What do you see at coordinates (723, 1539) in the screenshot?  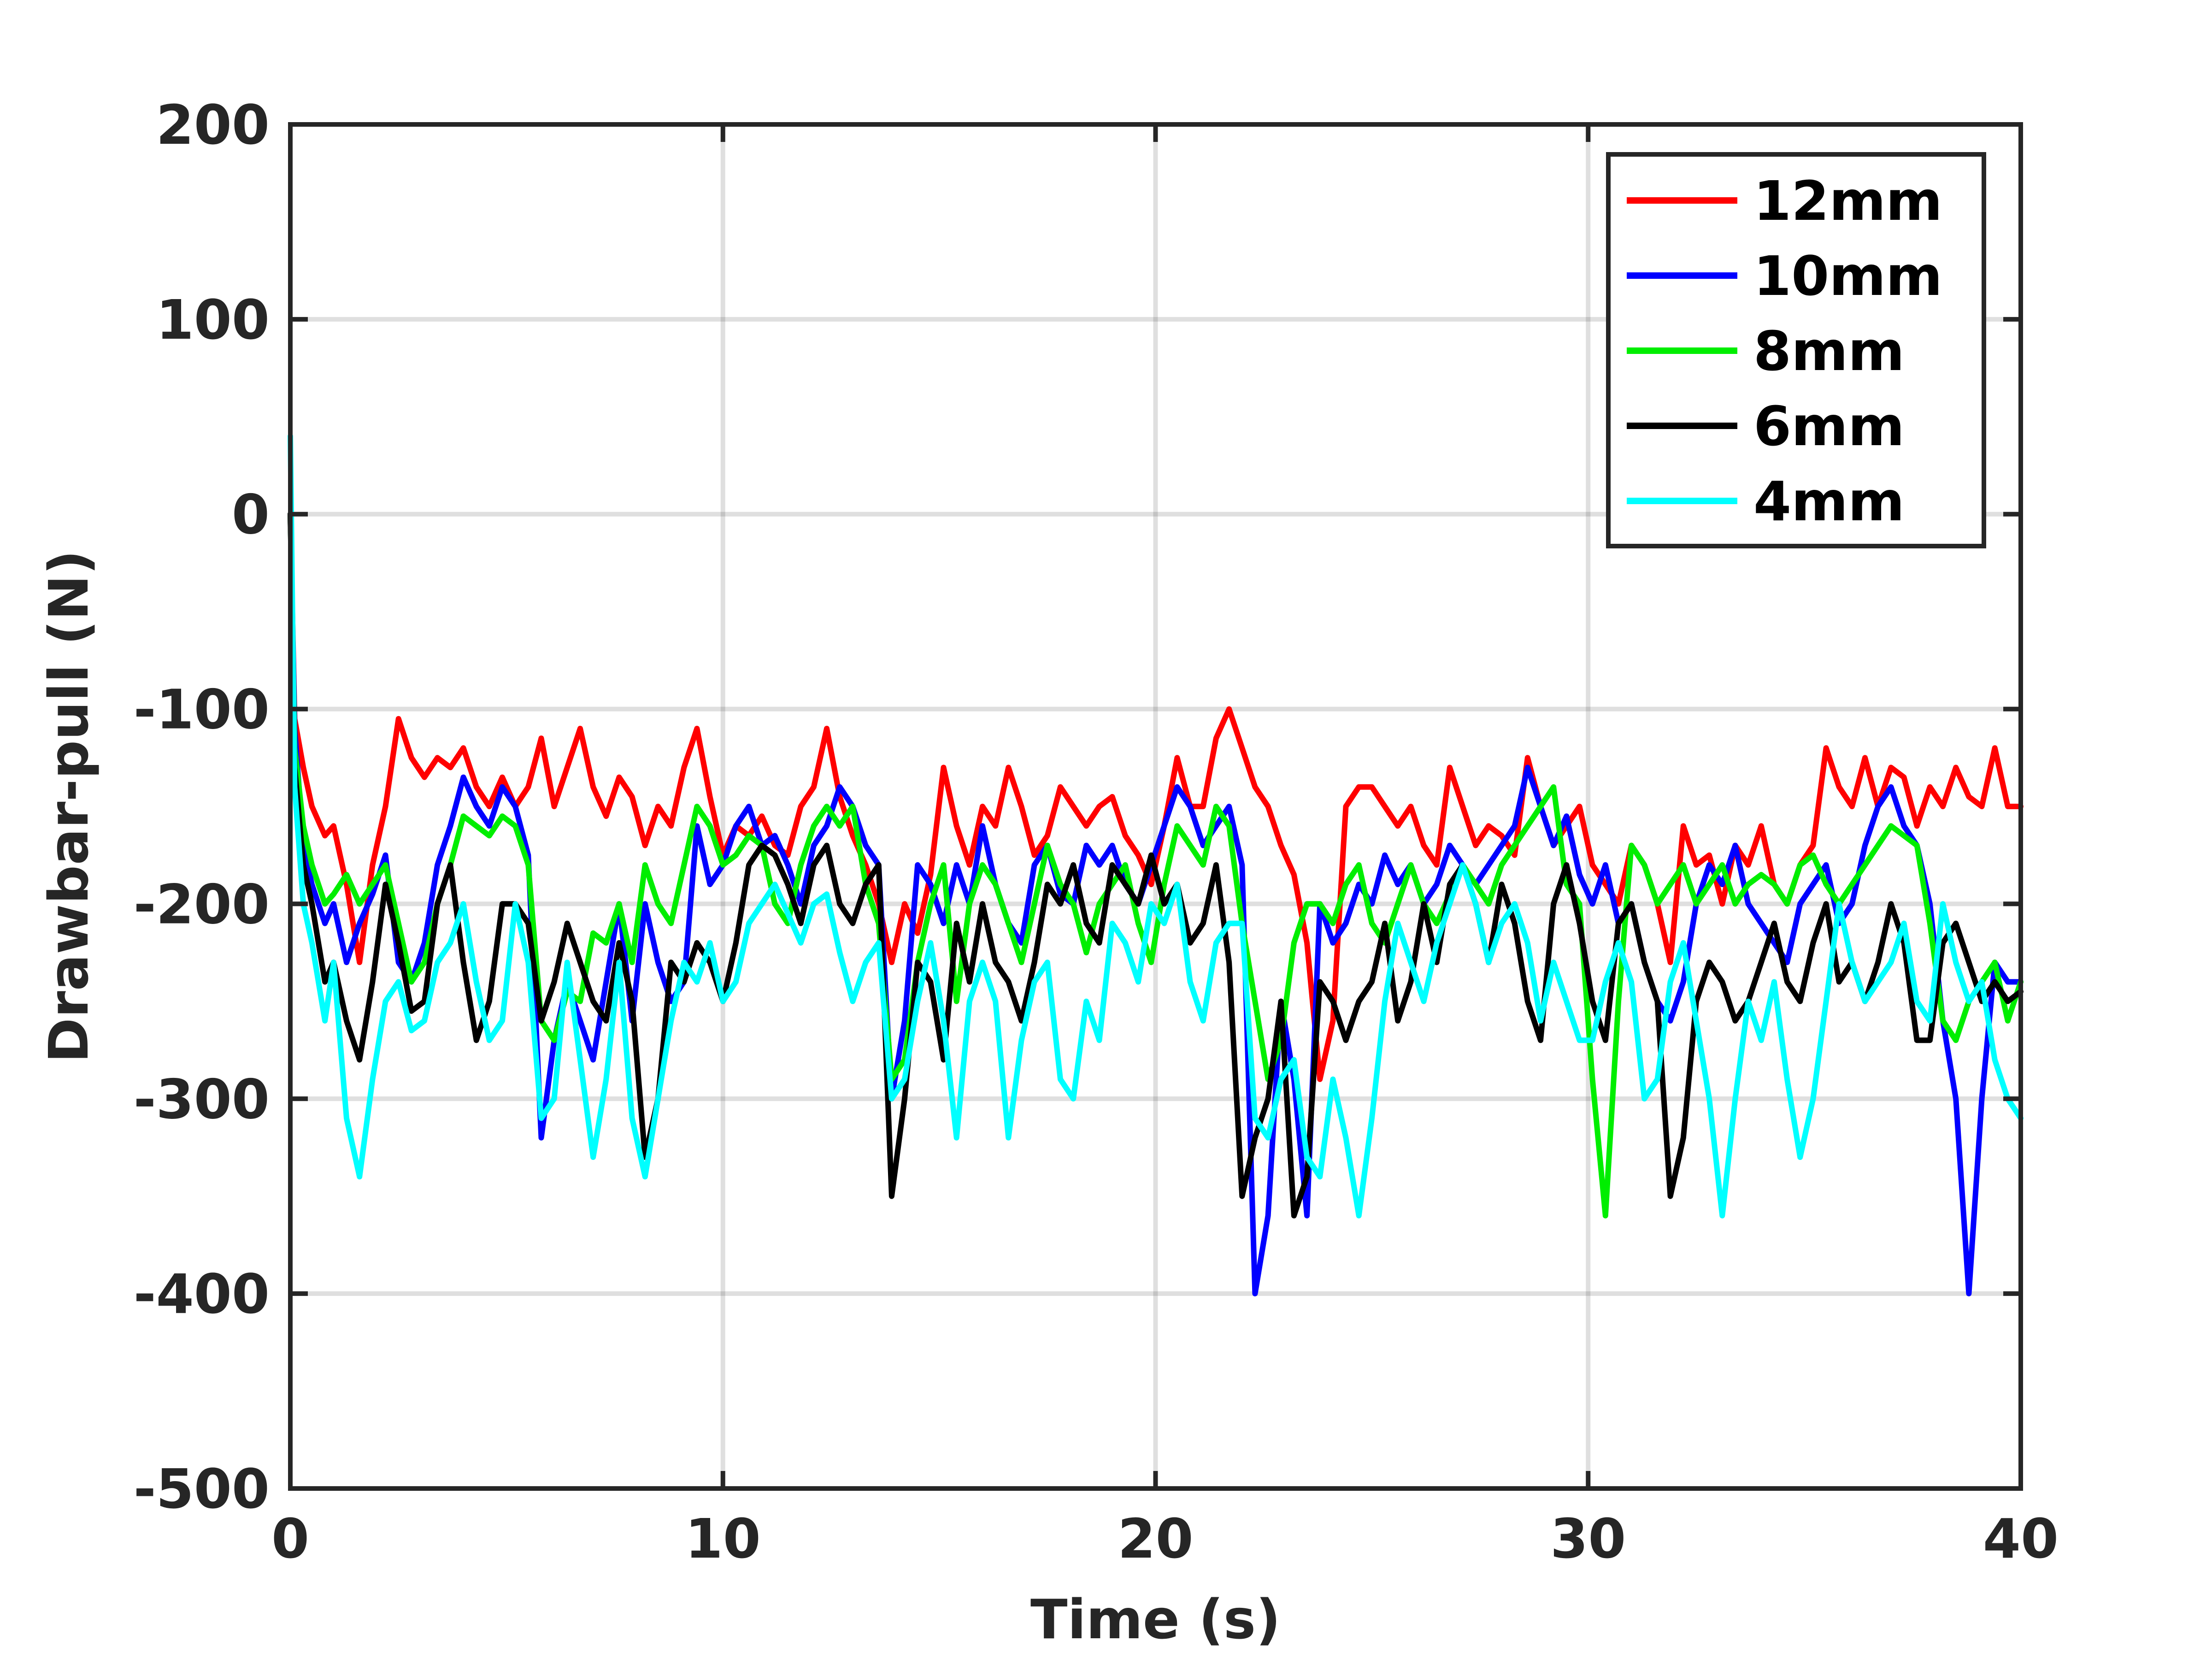 I see `x-tick-label: 10` at bounding box center [723, 1539].